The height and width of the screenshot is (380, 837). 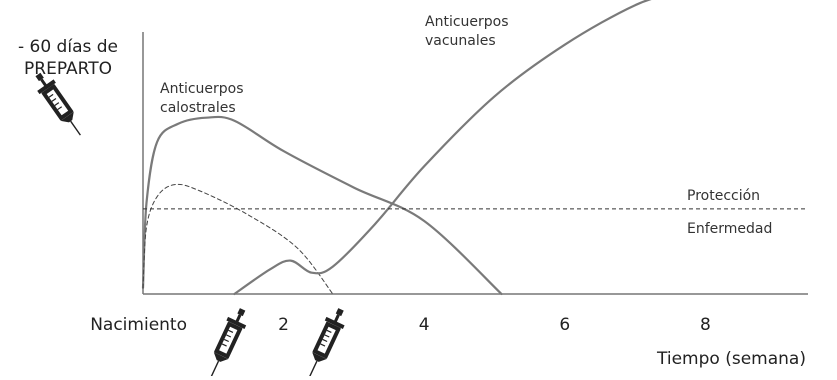 What do you see at coordinates (724, 196) in the screenshot?
I see `proteccion-label: Protección` at bounding box center [724, 196].